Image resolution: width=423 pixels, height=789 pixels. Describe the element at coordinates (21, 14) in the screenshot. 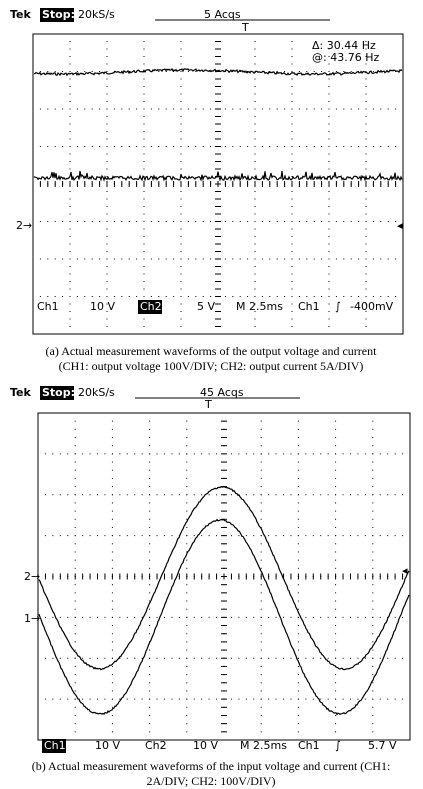

I see `brand: Tek` at that location.